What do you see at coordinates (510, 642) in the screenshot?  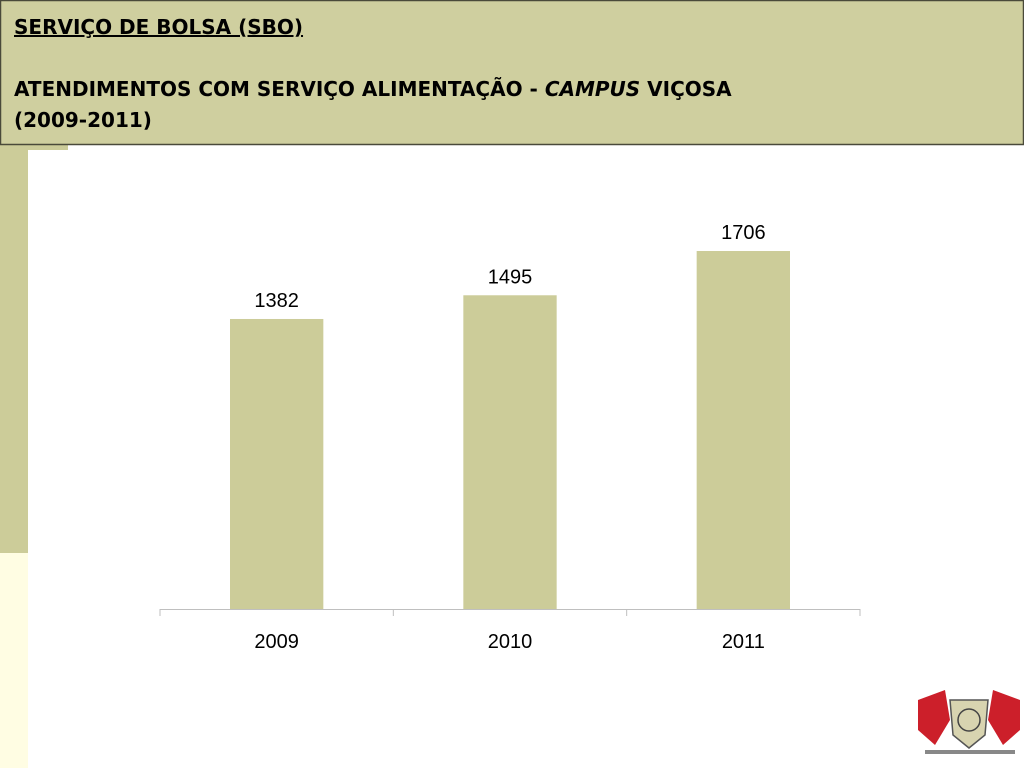 I see `x-tick-label: 2010` at bounding box center [510, 642].